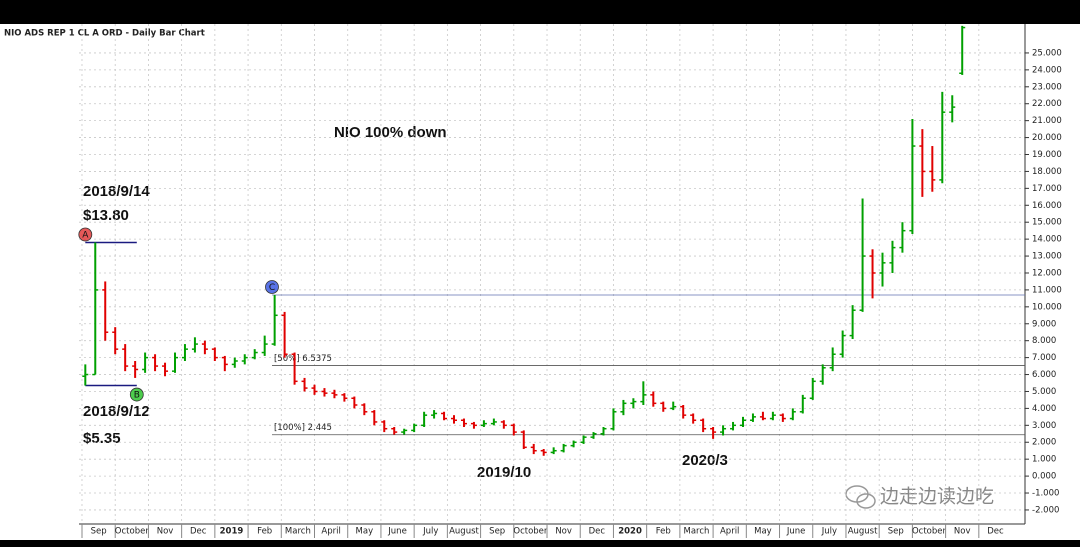 Image resolution: width=1080 pixels, height=547 pixels. I want to click on y-tick-label: -2.000, so click(1045, 510).